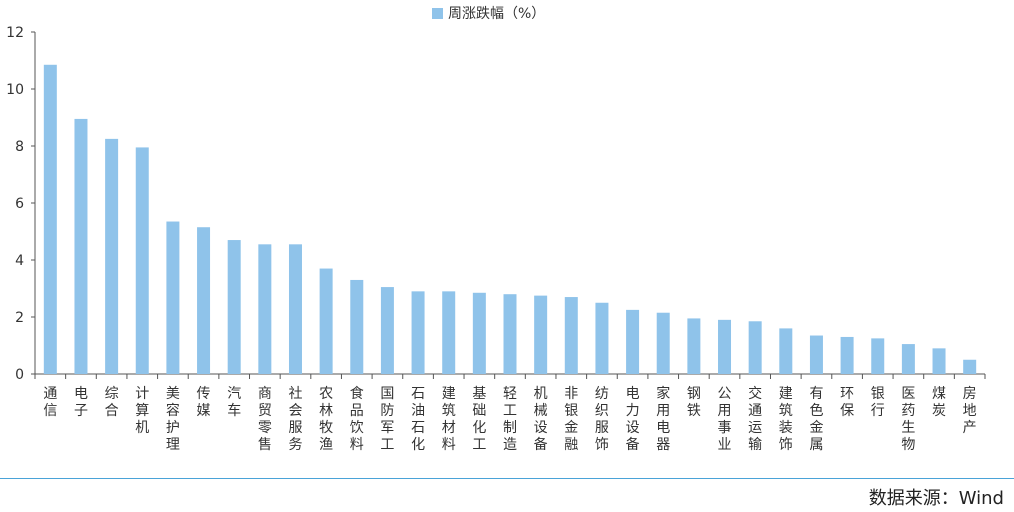 This screenshot has height=512, width=1014. What do you see at coordinates (81, 246) in the screenshot?
I see `bar-电子` at bounding box center [81, 246].